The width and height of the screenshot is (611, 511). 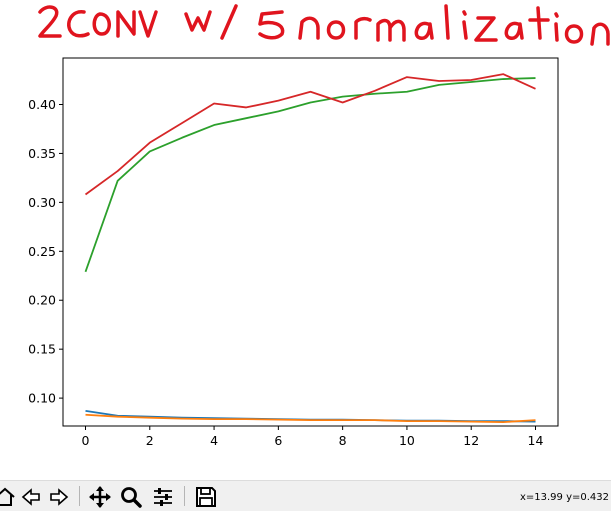 I want to click on pan-button, so click(x=100, y=496).